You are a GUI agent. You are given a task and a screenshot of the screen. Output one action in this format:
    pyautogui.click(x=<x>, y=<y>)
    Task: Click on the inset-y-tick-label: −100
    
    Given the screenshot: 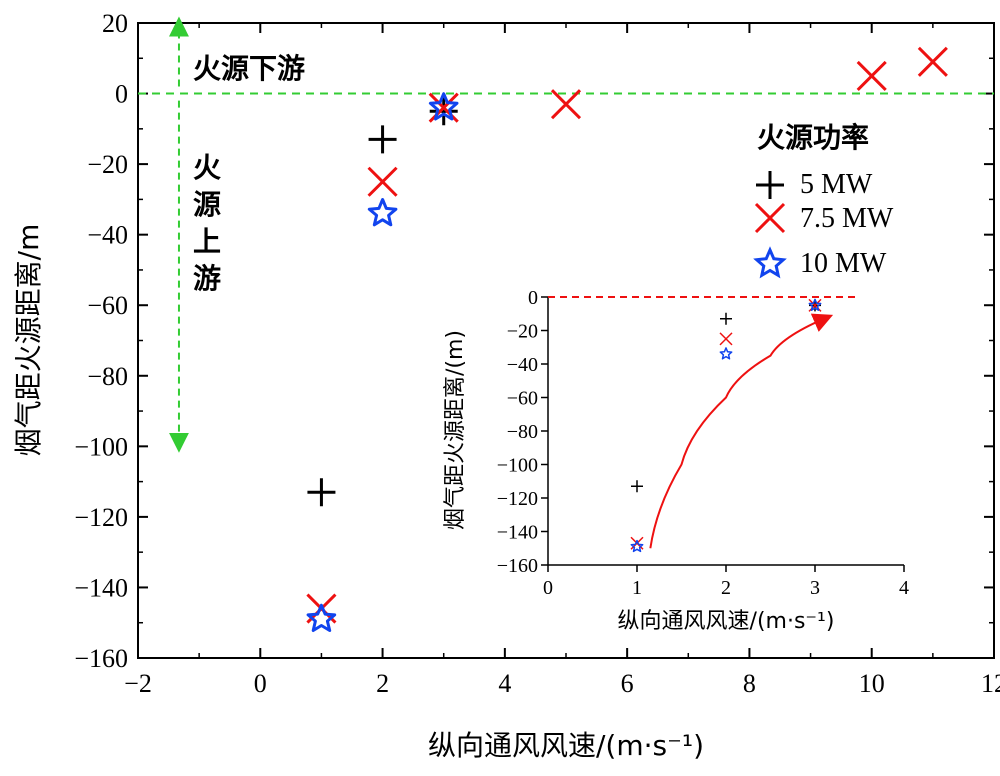 What is the action you would take?
    pyautogui.click(x=517, y=466)
    